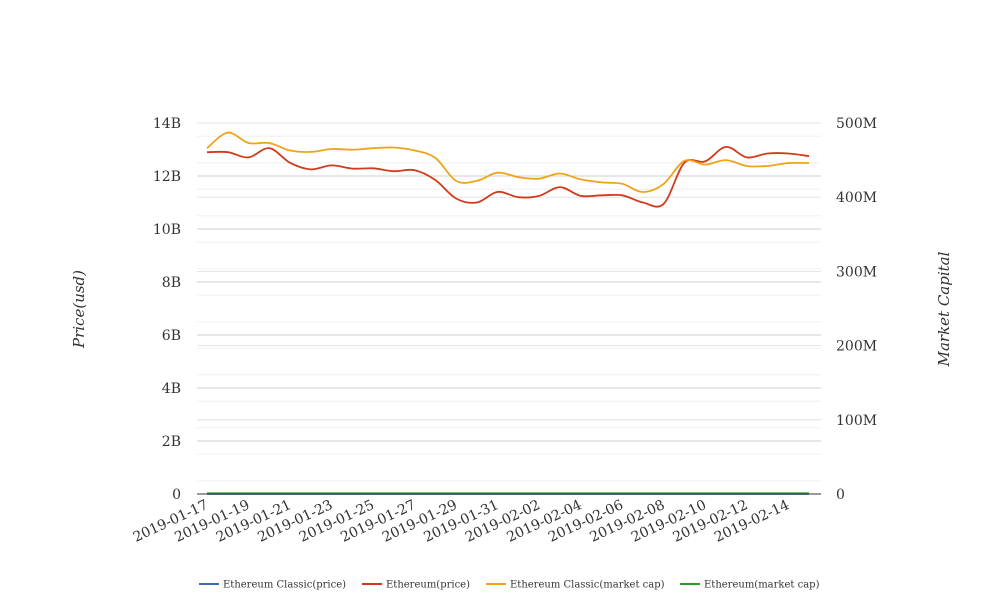 The height and width of the screenshot is (616, 1008). What do you see at coordinates (856, 198) in the screenshot?
I see `right-tick-label: 400M` at bounding box center [856, 198].